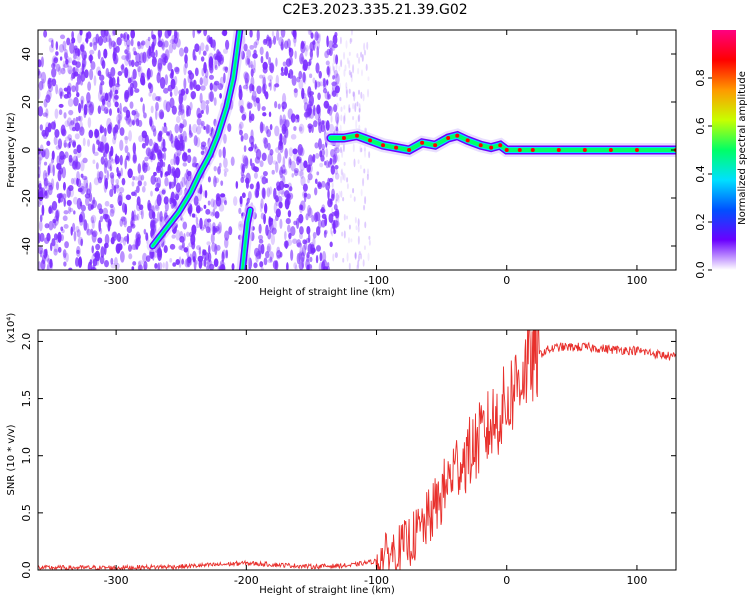 The image size is (750, 600). Describe the element at coordinates (375, 10) in the screenshot. I see `chart-title: C2E3.2023.335.21.39.G02` at that location.